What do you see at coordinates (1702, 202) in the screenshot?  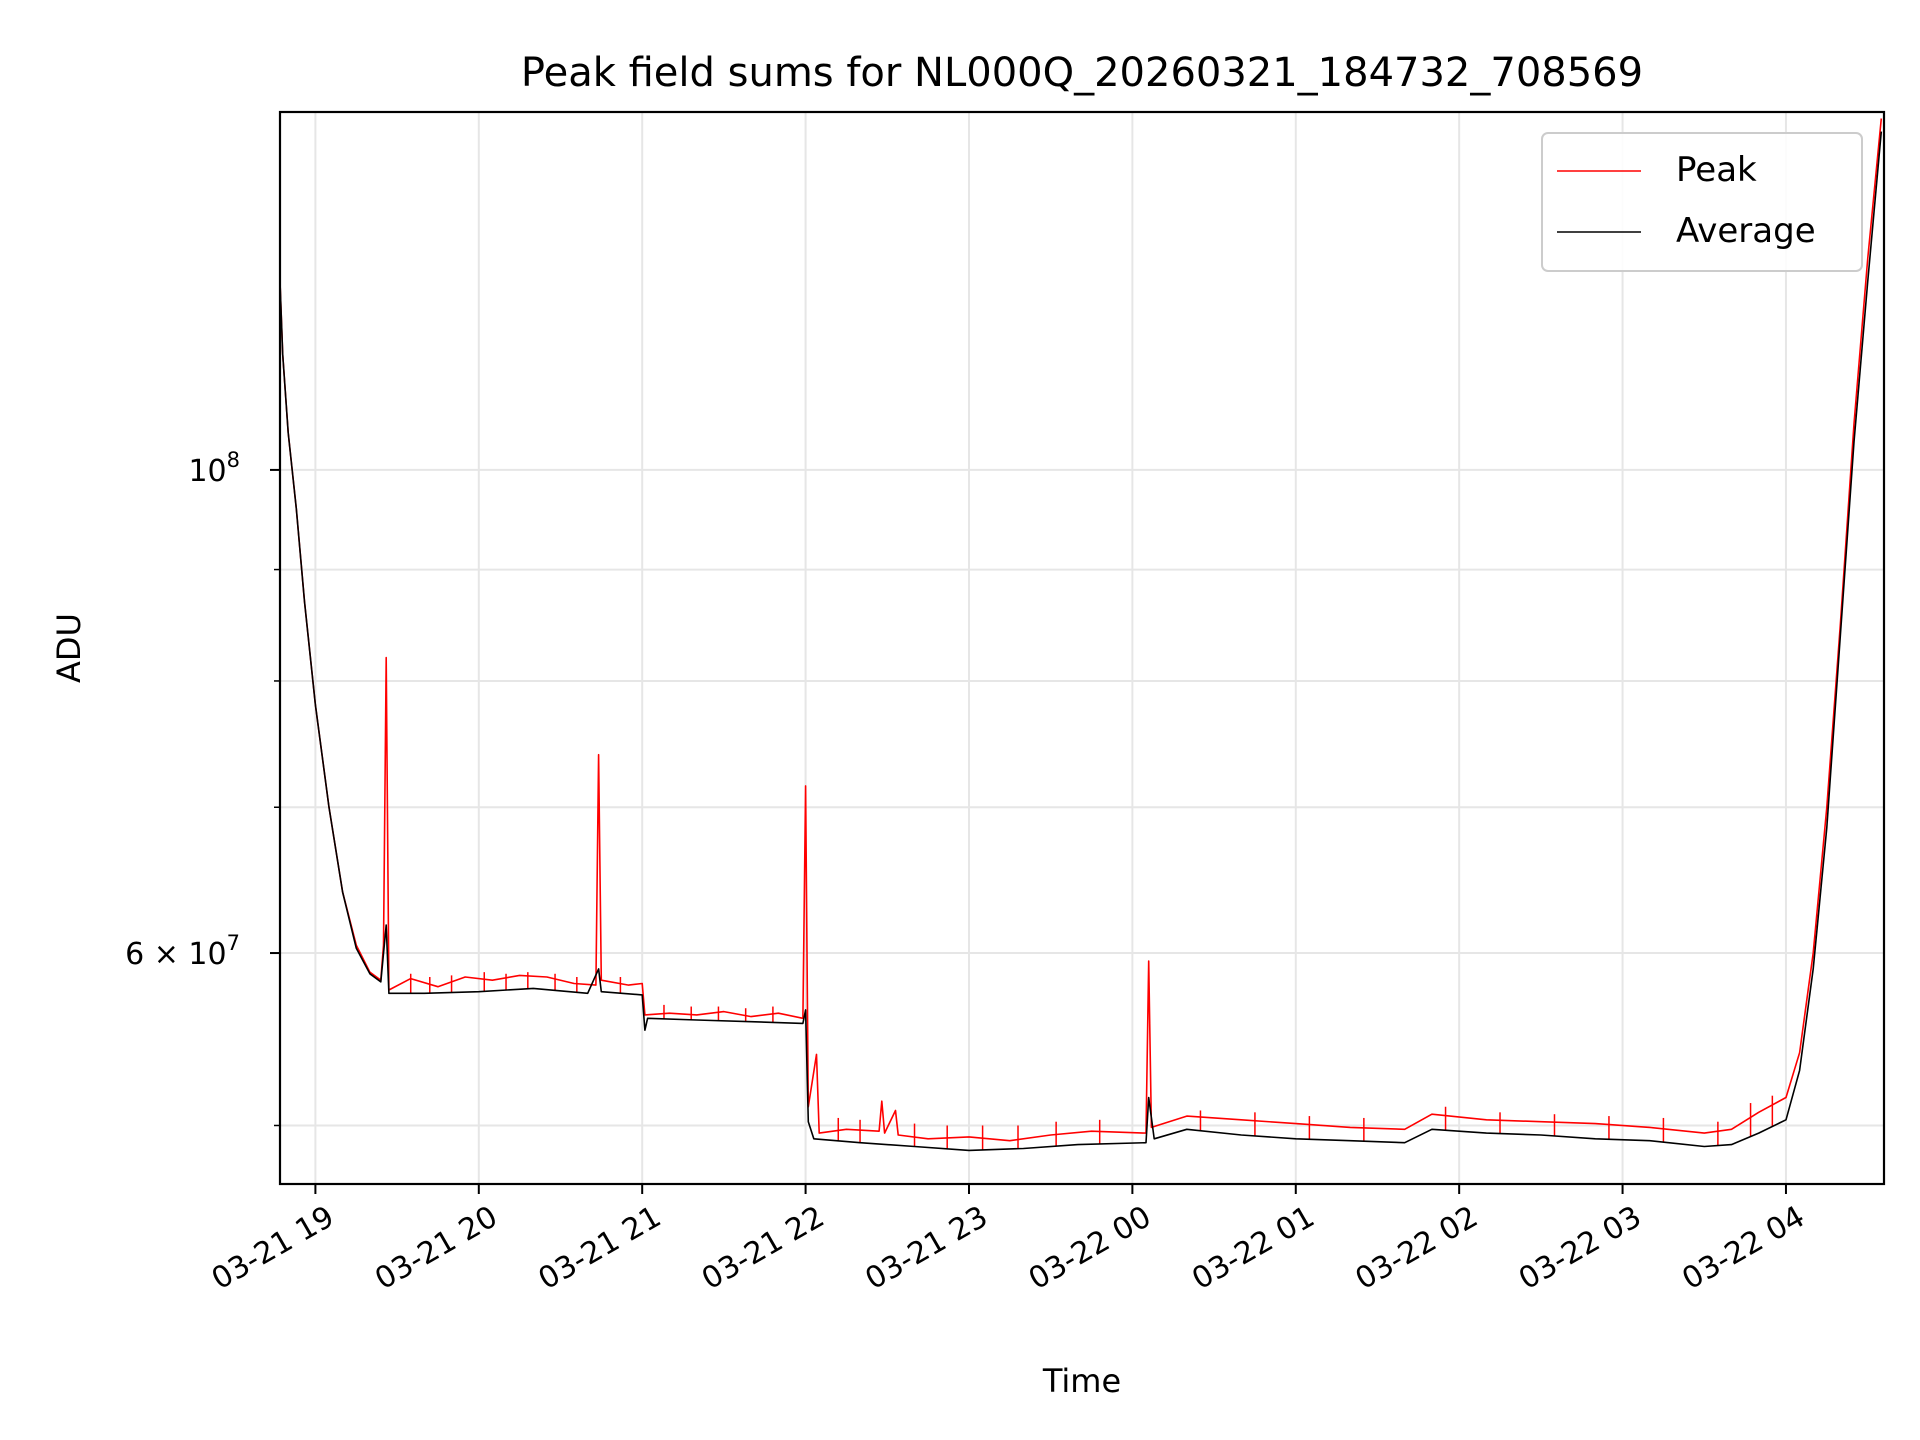 I see `legend: Peak Average` at bounding box center [1702, 202].